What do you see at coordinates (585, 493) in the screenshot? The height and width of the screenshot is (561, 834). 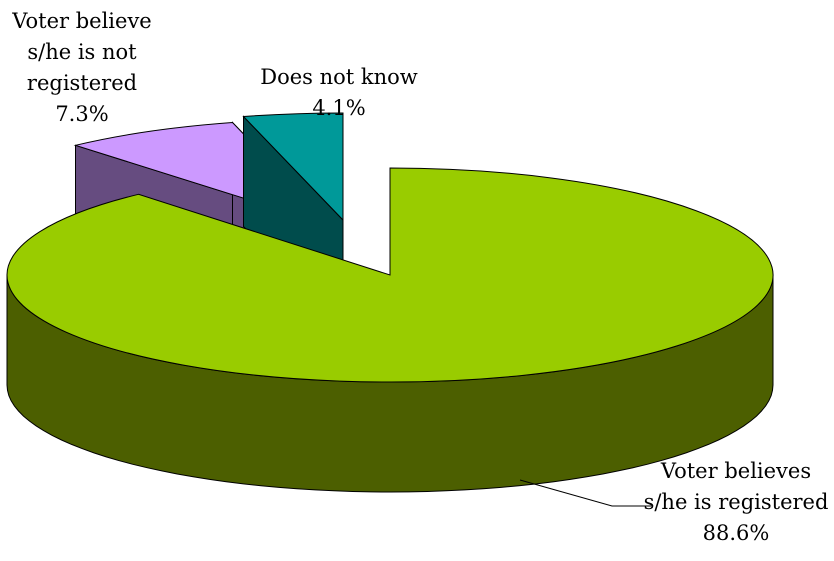 I see `registered-leader-line` at bounding box center [585, 493].